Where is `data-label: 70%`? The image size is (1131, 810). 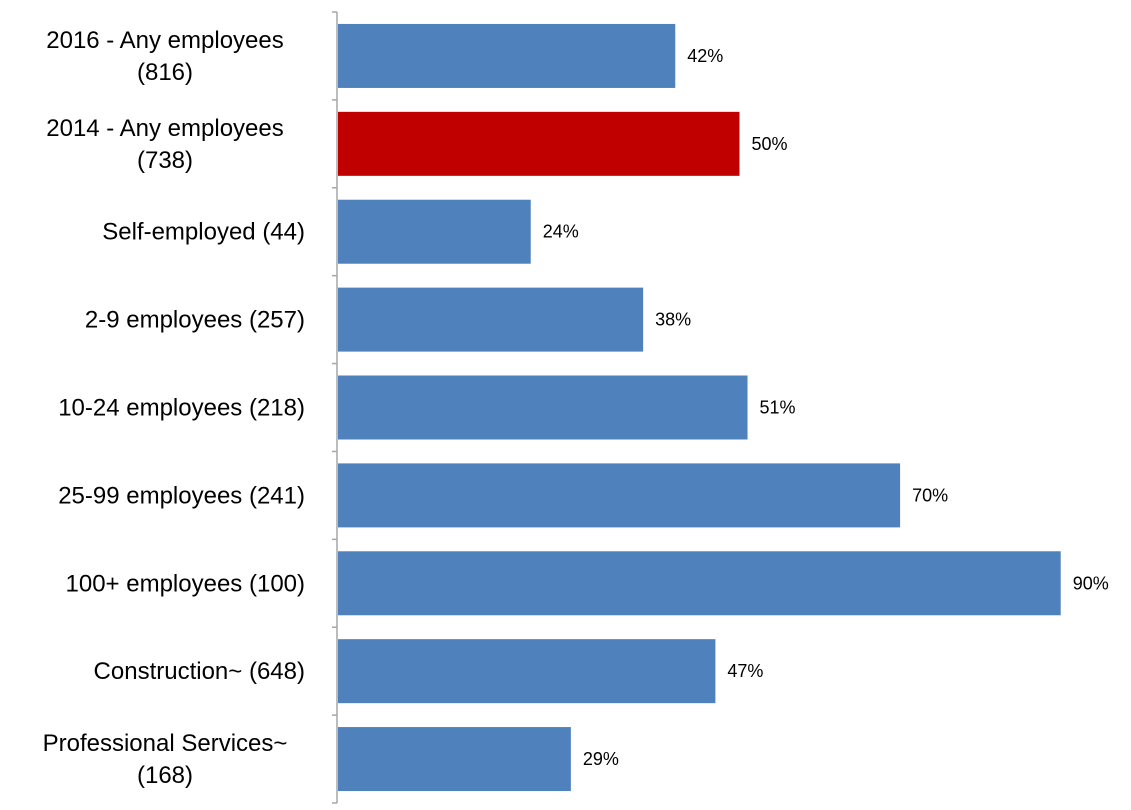
data-label: 70% is located at coordinates (930, 495).